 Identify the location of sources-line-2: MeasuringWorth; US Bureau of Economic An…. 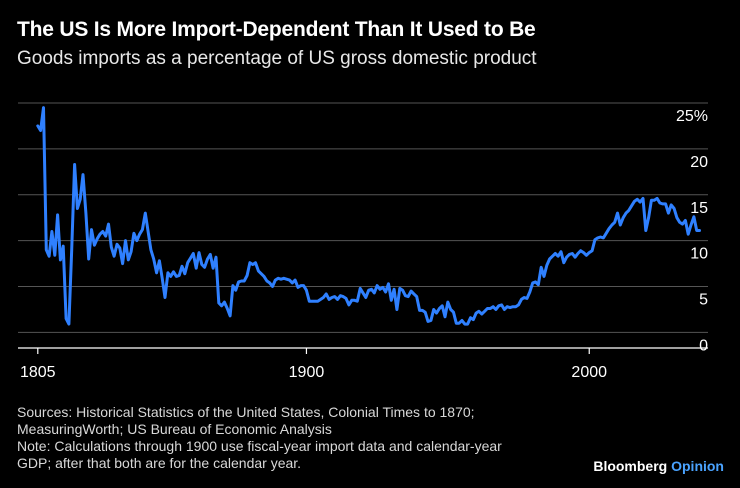
(174, 429).